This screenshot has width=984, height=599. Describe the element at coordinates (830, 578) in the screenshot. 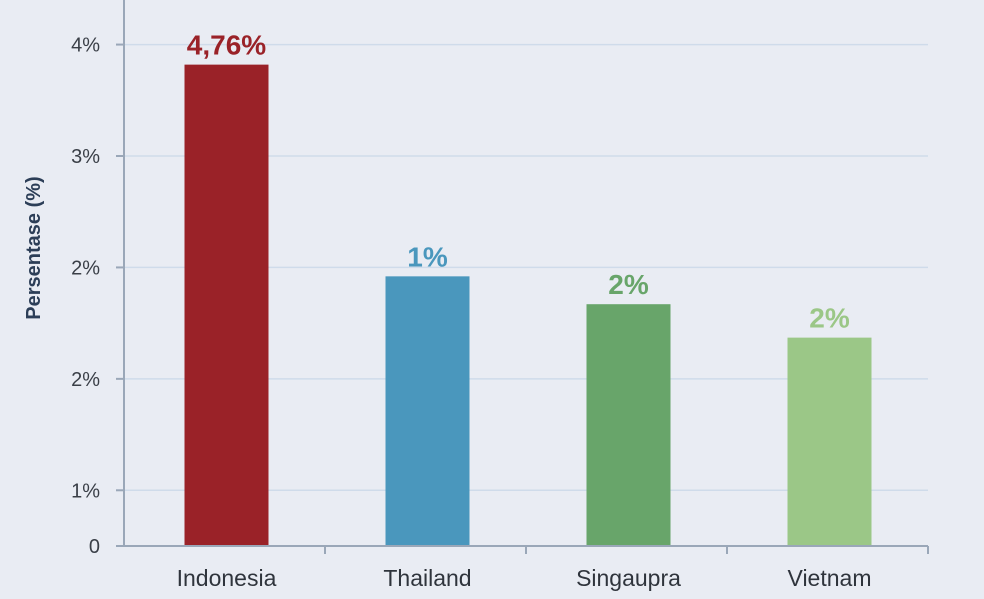

I see `x-tick-label-vietnam: Vietnam` at that location.